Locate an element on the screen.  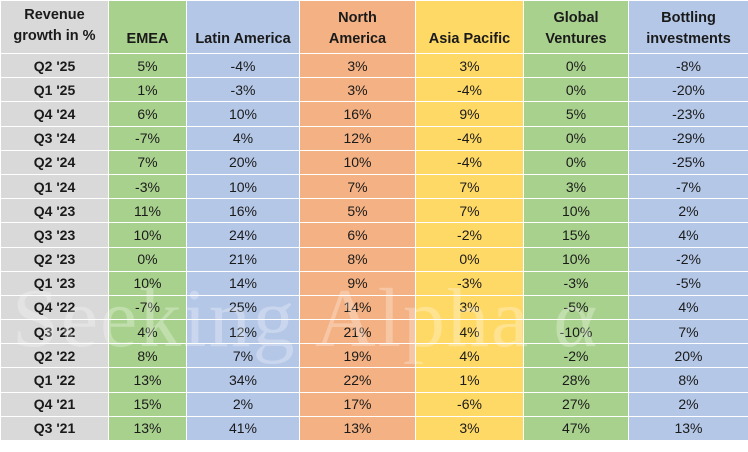
value-cell: 22% is located at coordinates (357, 380).